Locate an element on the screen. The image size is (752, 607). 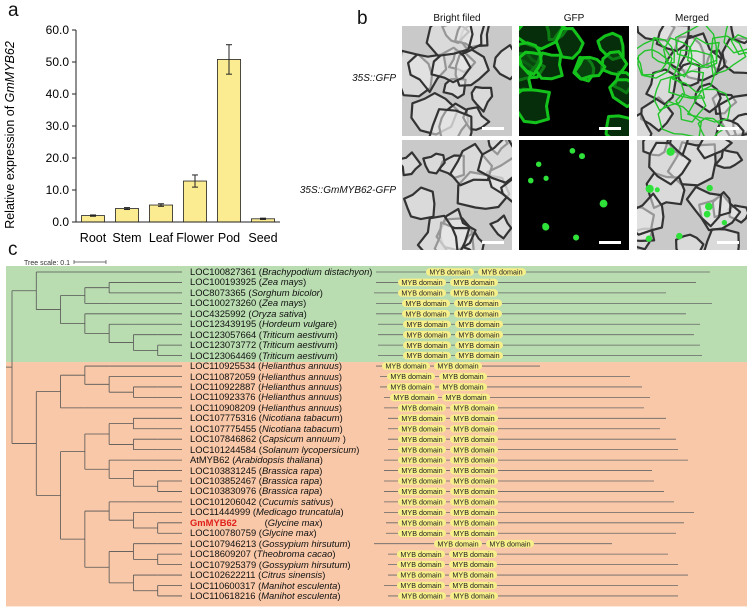
x-tick-label-seed: Seed is located at coordinates (262, 238).